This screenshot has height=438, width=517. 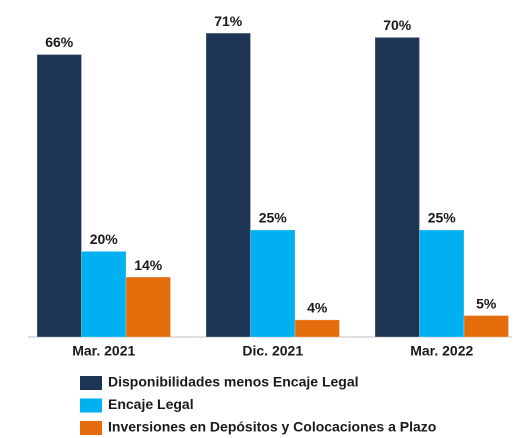 I want to click on x-tick-label: Mar. 2021, so click(x=103, y=351).